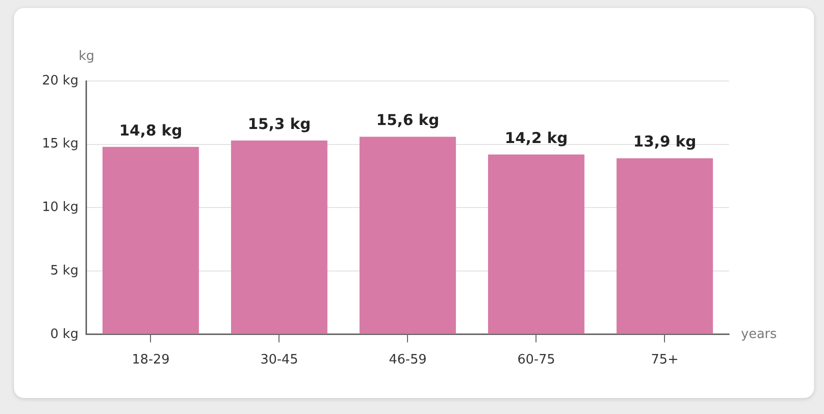 The width and height of the screenshot is (824, 414). I want to click on data-label: 13,9 kg, so click(664, 141).